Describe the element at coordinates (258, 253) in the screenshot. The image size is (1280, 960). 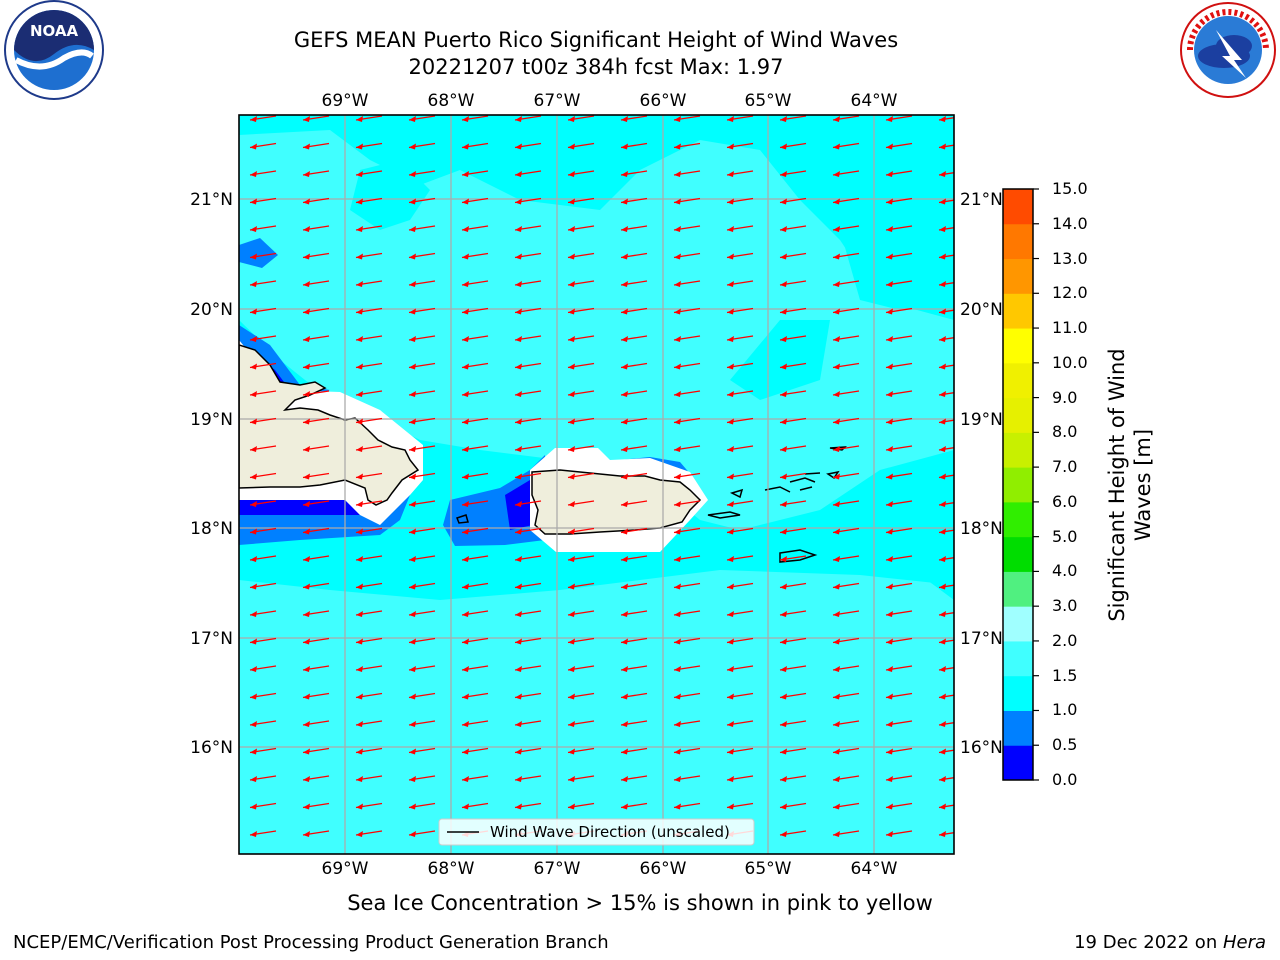
I see `wave-field-low-nw` at that location.